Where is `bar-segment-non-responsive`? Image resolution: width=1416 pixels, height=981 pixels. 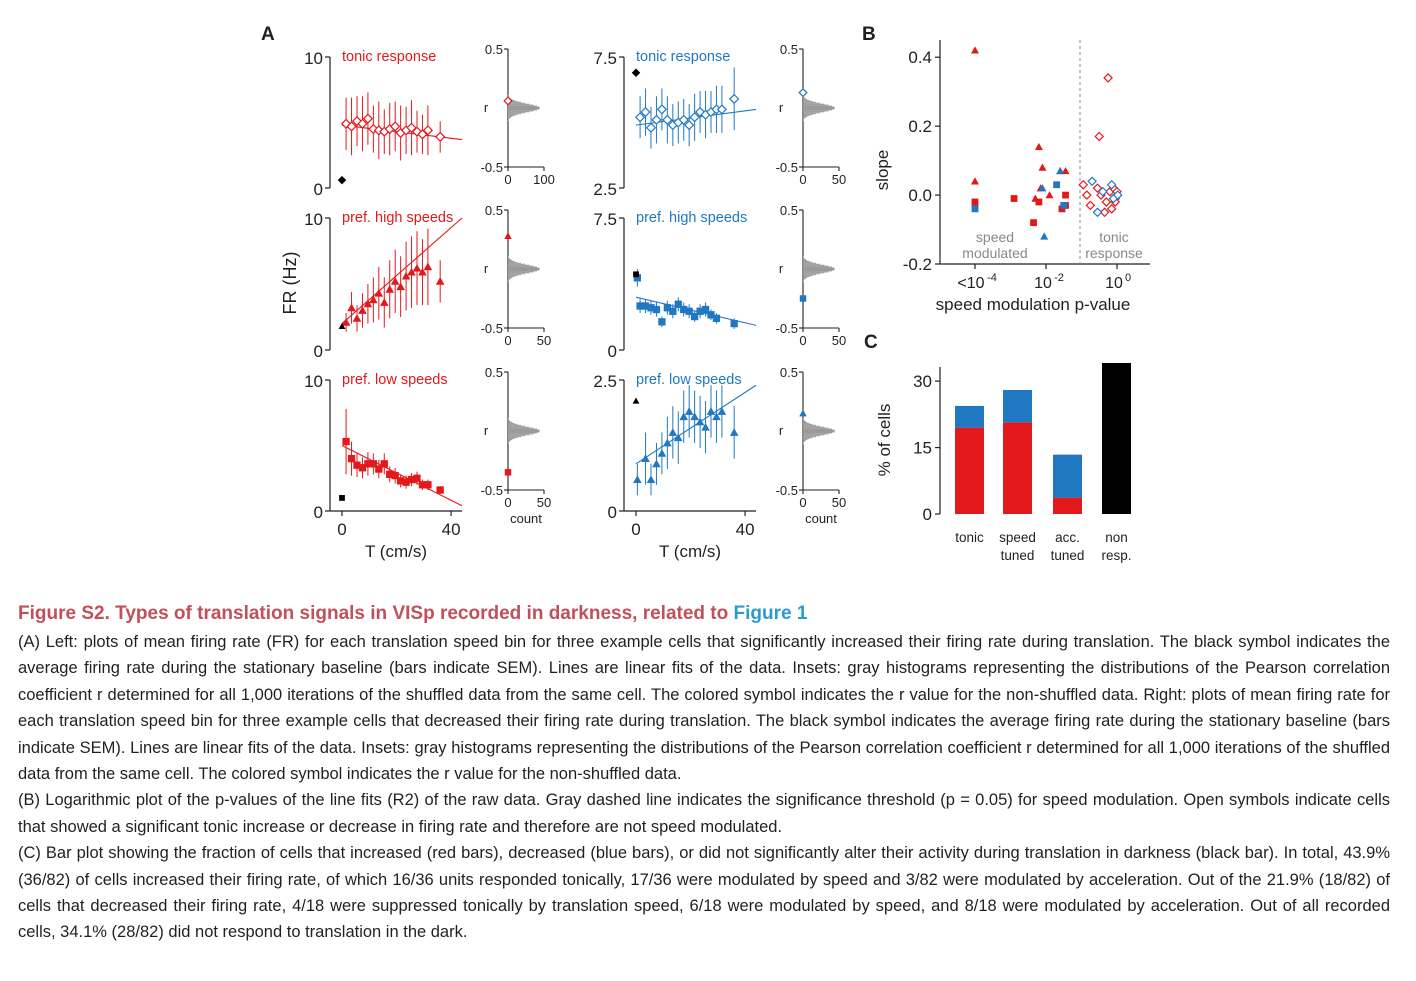
bar-segment-non-responsive is located at coordinates (1116, 438).